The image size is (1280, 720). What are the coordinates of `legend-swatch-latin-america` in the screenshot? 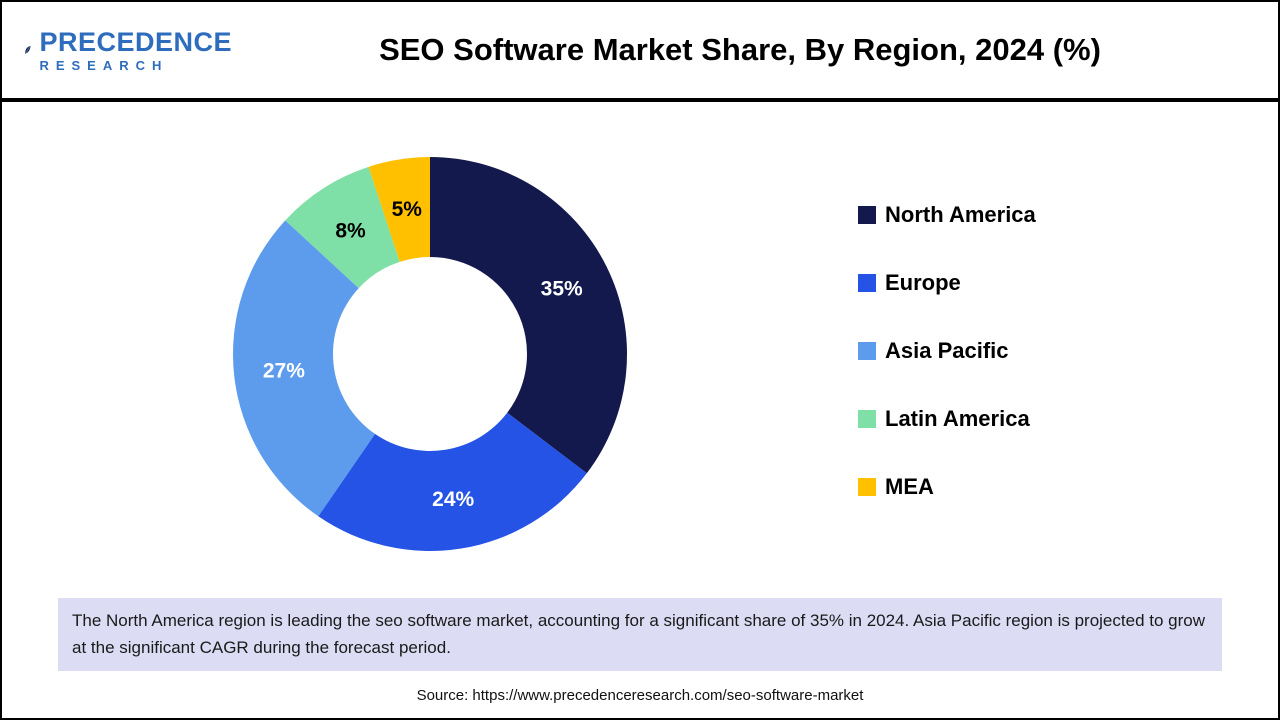 It's located at (867, 419).